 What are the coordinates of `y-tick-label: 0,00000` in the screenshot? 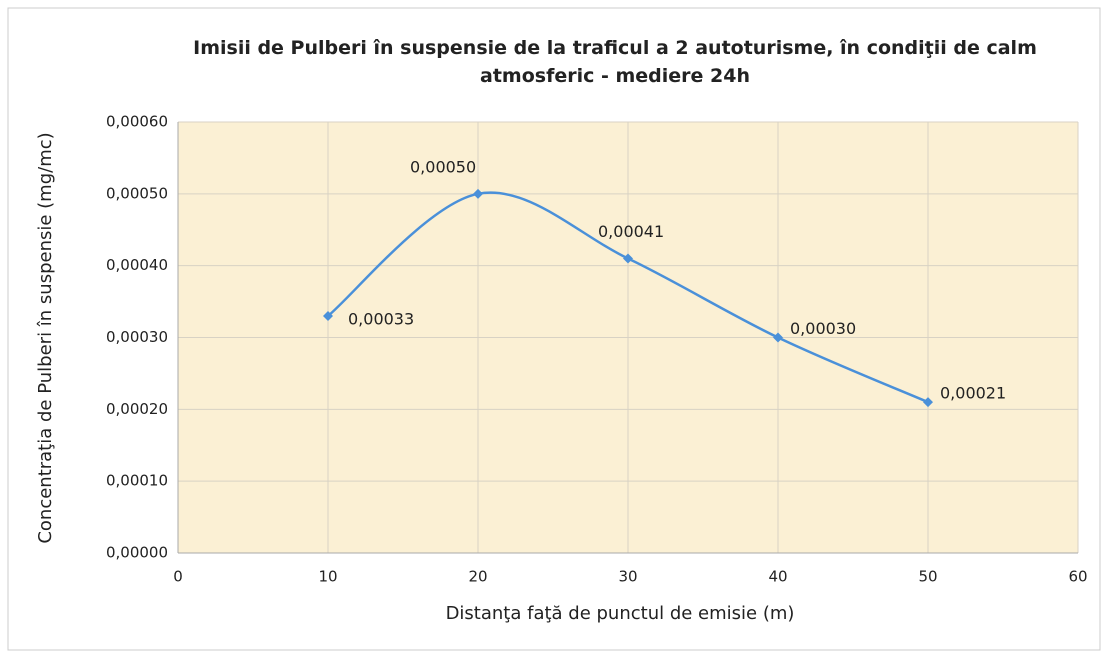 It's located at (137, 553).